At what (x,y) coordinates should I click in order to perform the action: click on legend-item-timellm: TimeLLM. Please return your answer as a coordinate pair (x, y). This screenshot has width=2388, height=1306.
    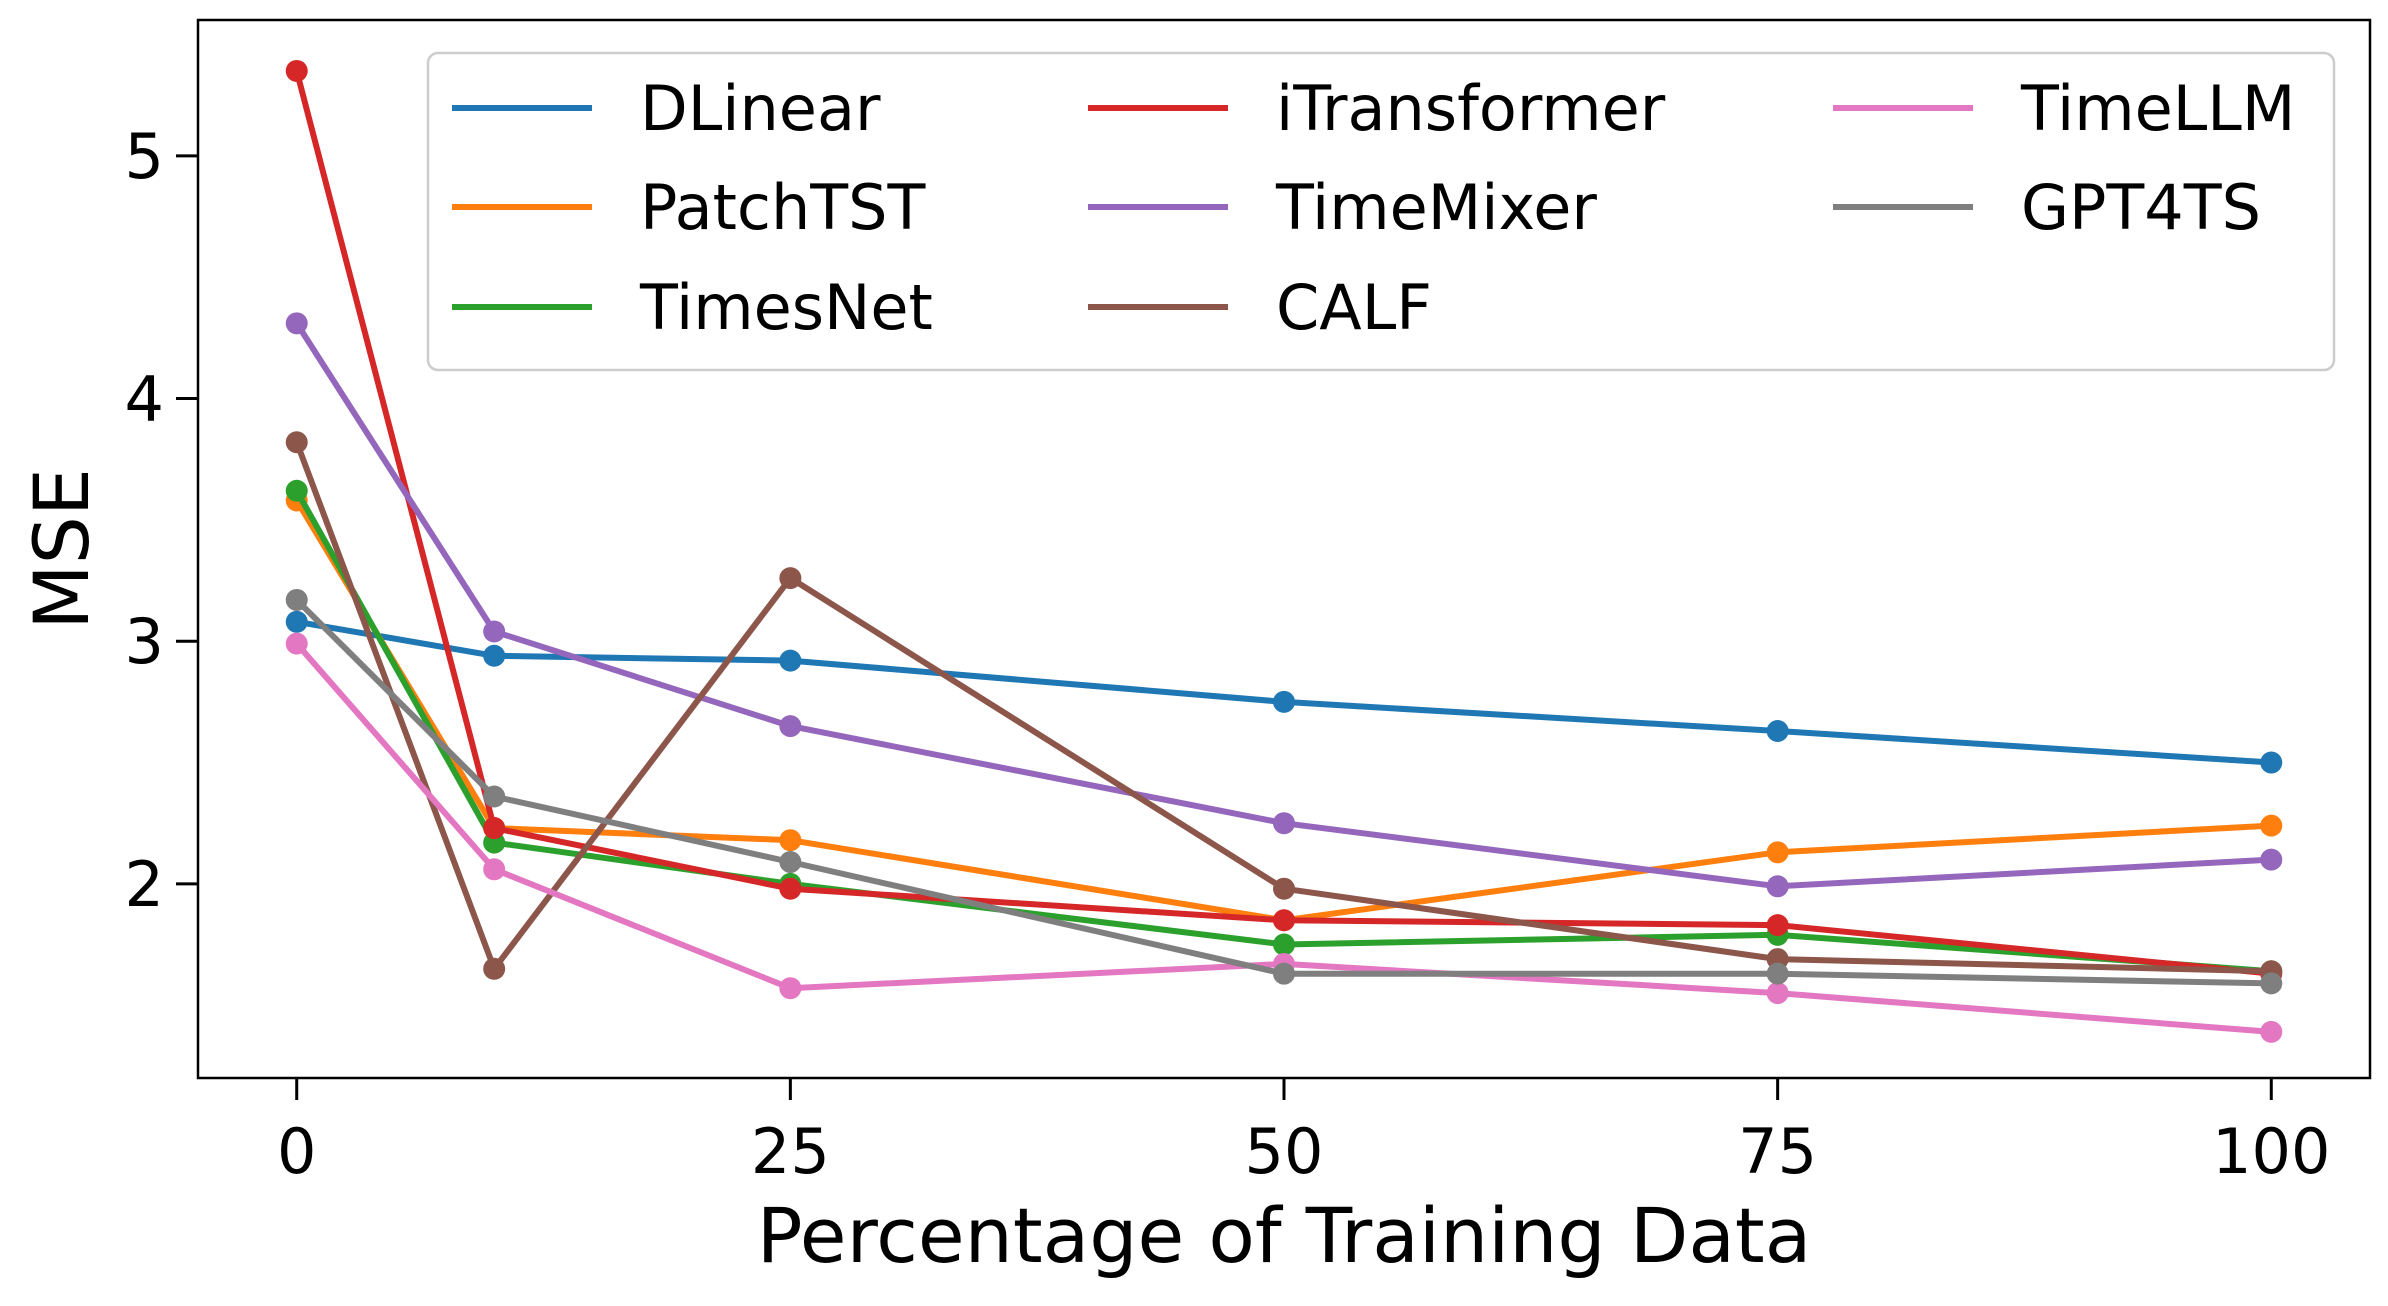
    Looking at the image, I should click on (2064, 108).